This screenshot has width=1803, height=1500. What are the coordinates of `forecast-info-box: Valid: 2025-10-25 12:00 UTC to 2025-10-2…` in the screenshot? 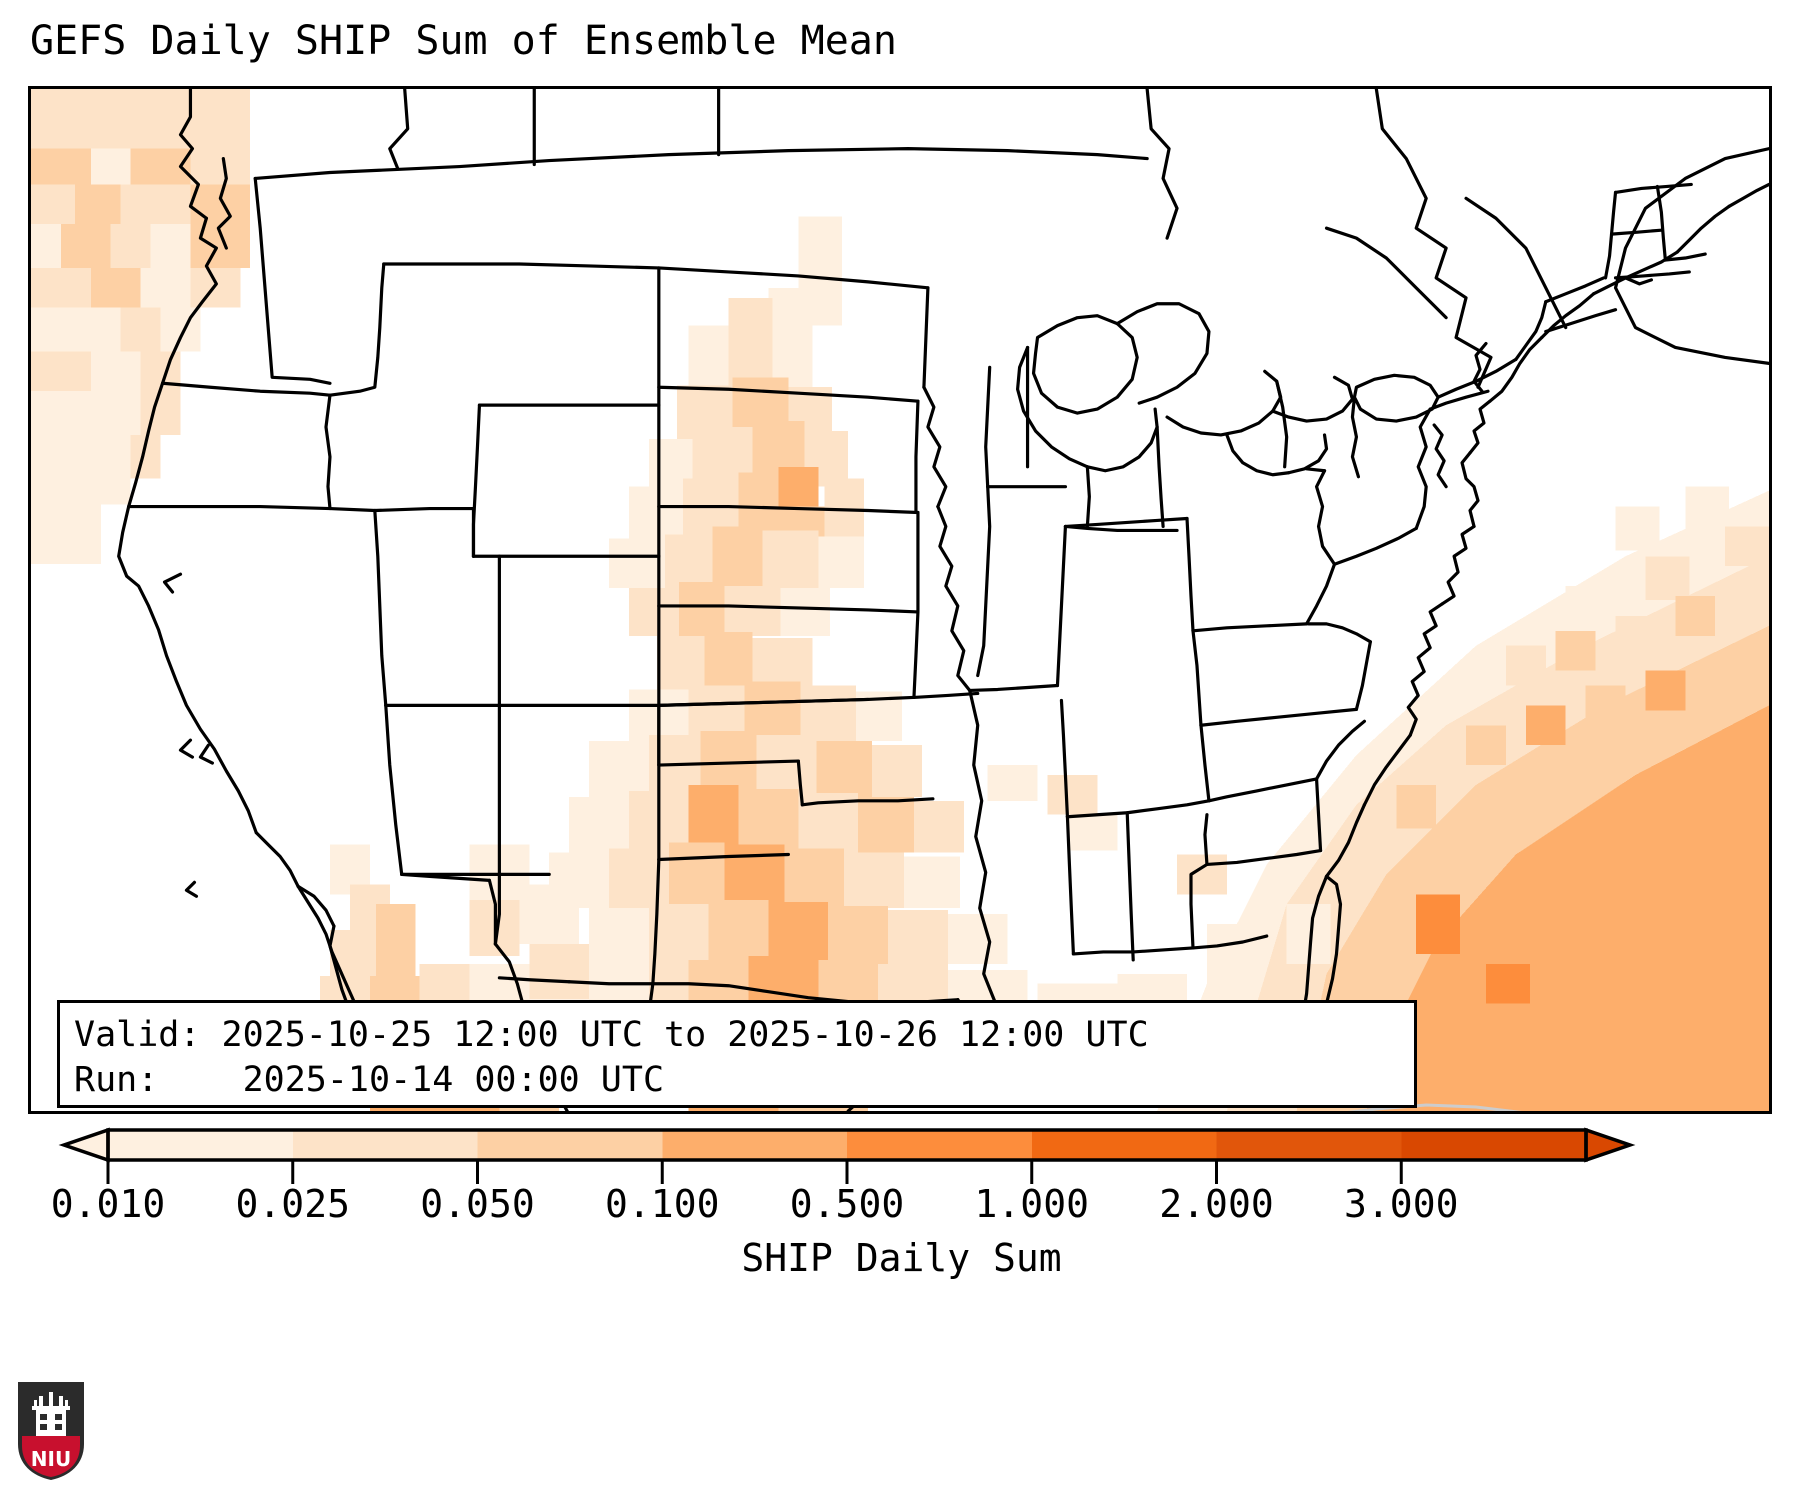 It's located at (737, 1054).